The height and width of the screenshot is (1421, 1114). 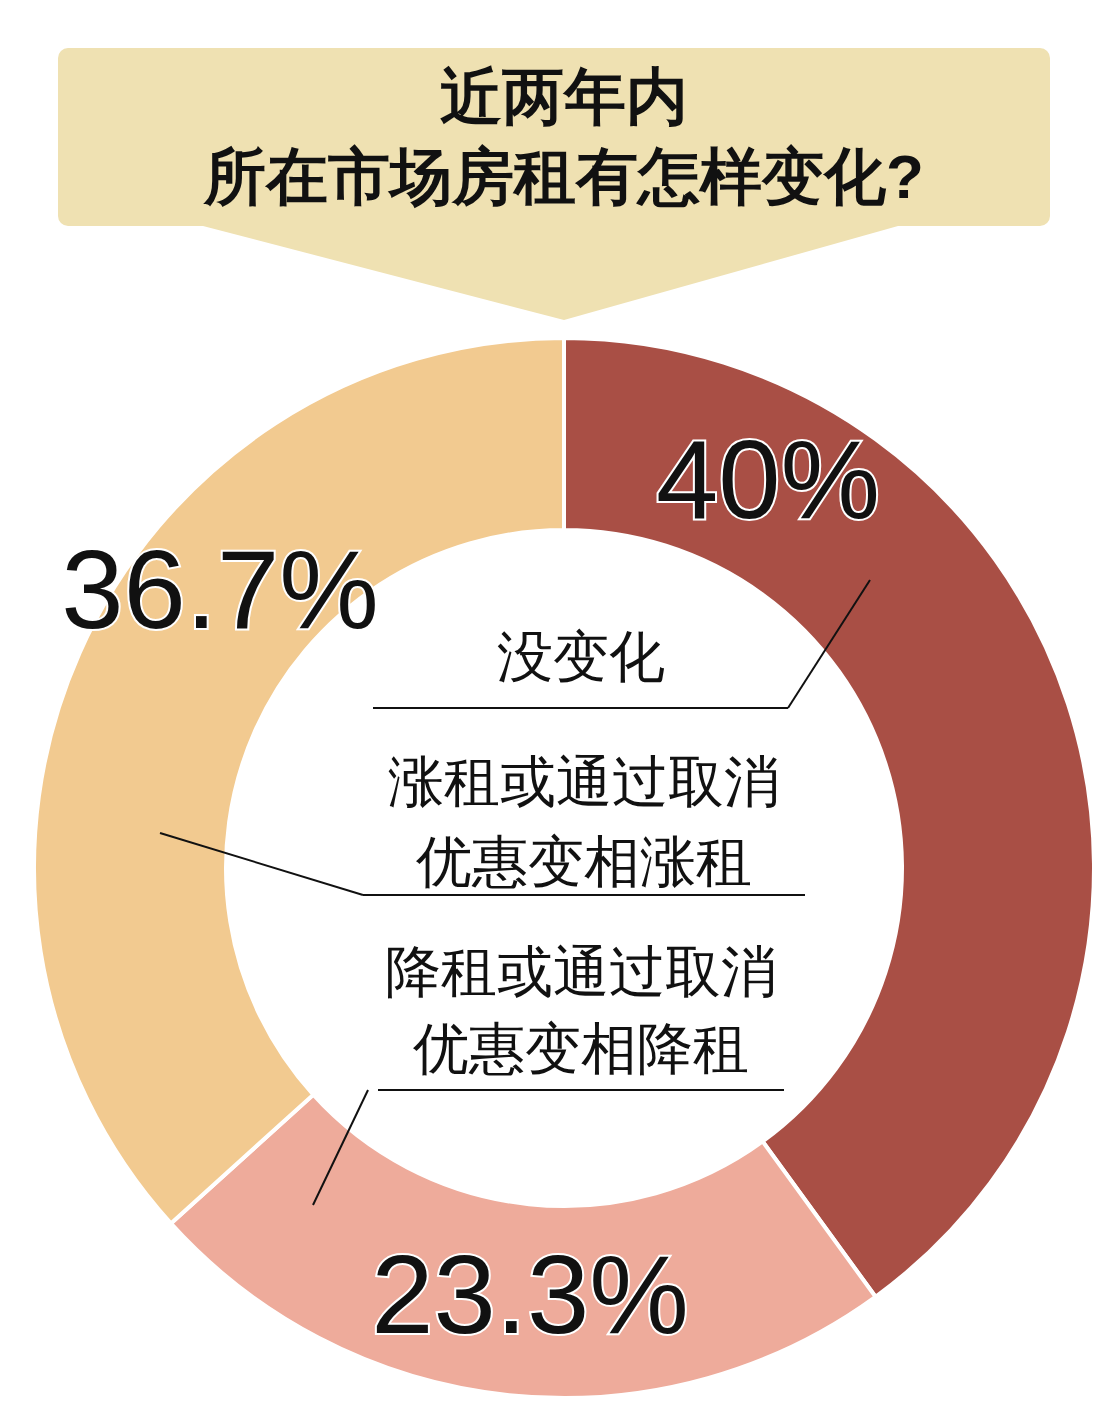 What do you see at coordinates (580, 657) in the screenshot?
I see `slice-label: 没变化` at bounding box center [580, 657].